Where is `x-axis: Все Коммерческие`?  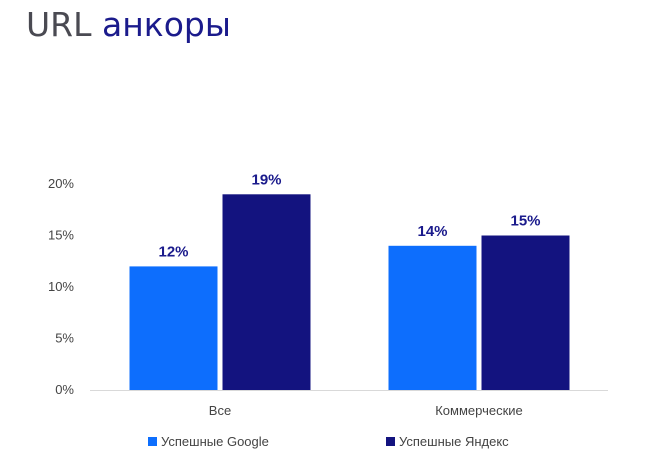 x-axis: Все Коммерческие is located at coordinates (349, 404).